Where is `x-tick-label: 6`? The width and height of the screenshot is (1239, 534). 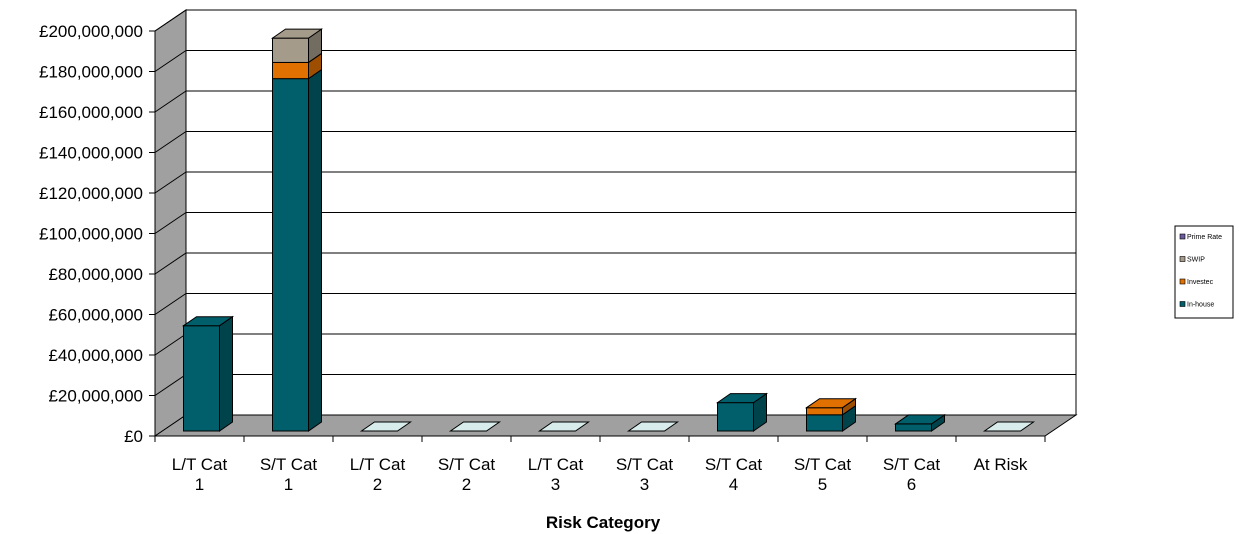
x-tick-label: 6 is located at coordinates (911, 484).